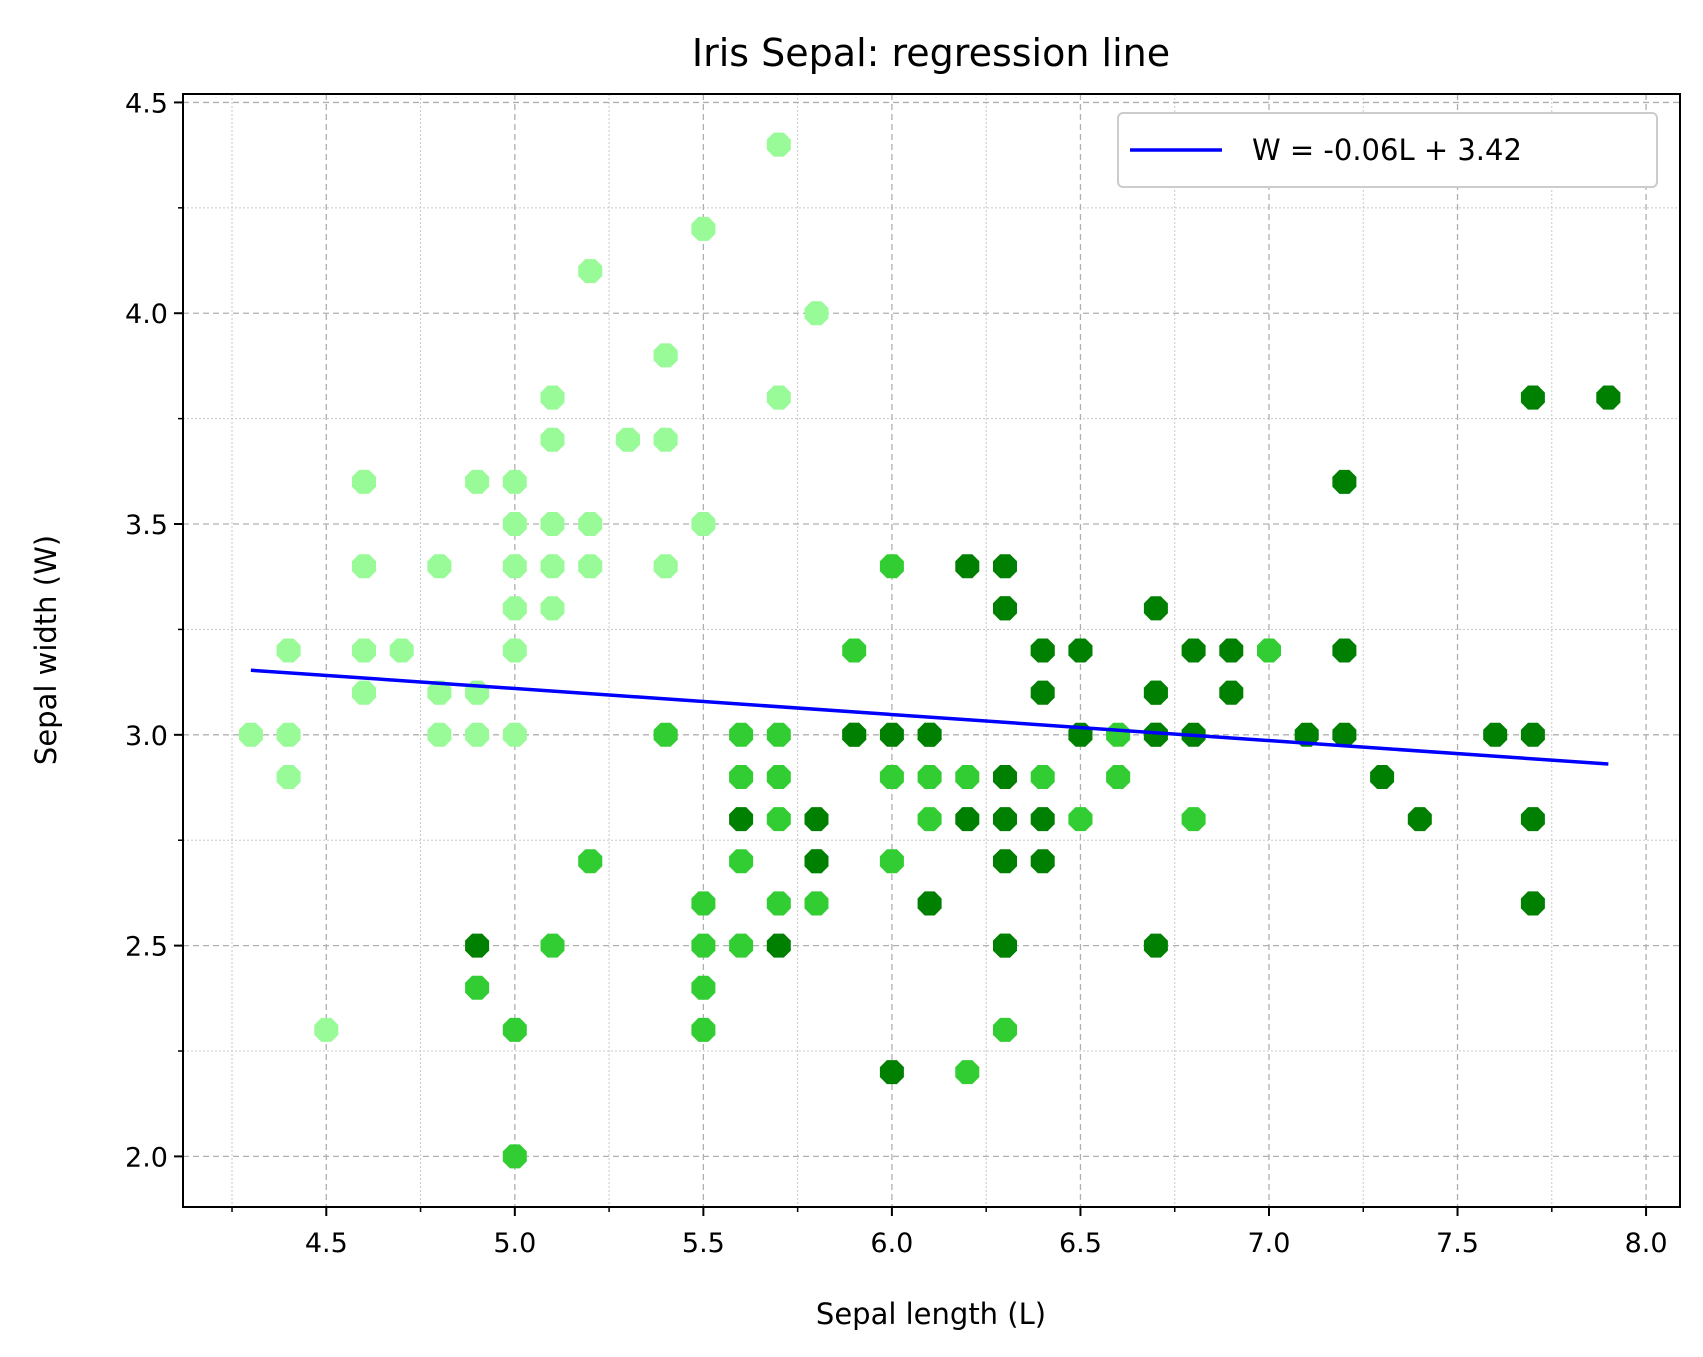 The height and width of the screenshot is (1357, 1703). I want to click on x-tick-label: 6.0, so click(891, 1243).